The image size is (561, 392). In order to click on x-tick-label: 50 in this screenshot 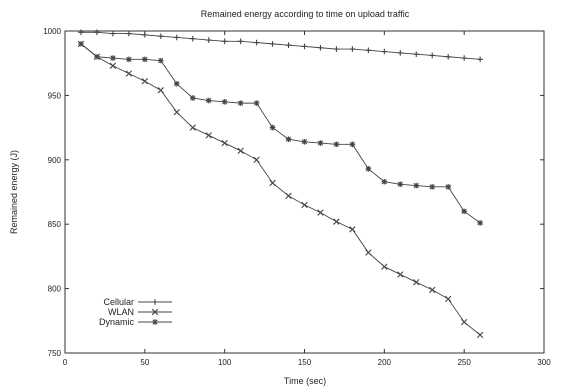, I will do `click(144, 362)`.